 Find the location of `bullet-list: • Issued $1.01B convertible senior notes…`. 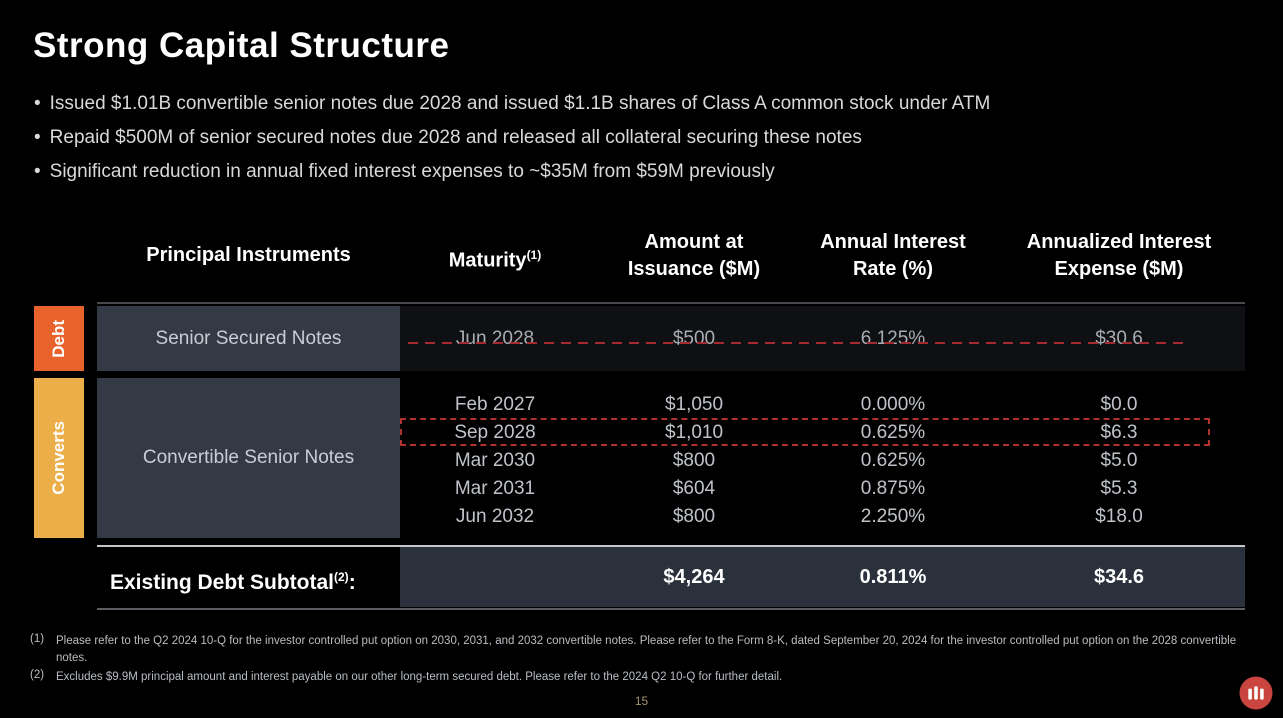

bullet-list: • Issued $1.01B convertible senior notes… is located at coordinates (634, 143).